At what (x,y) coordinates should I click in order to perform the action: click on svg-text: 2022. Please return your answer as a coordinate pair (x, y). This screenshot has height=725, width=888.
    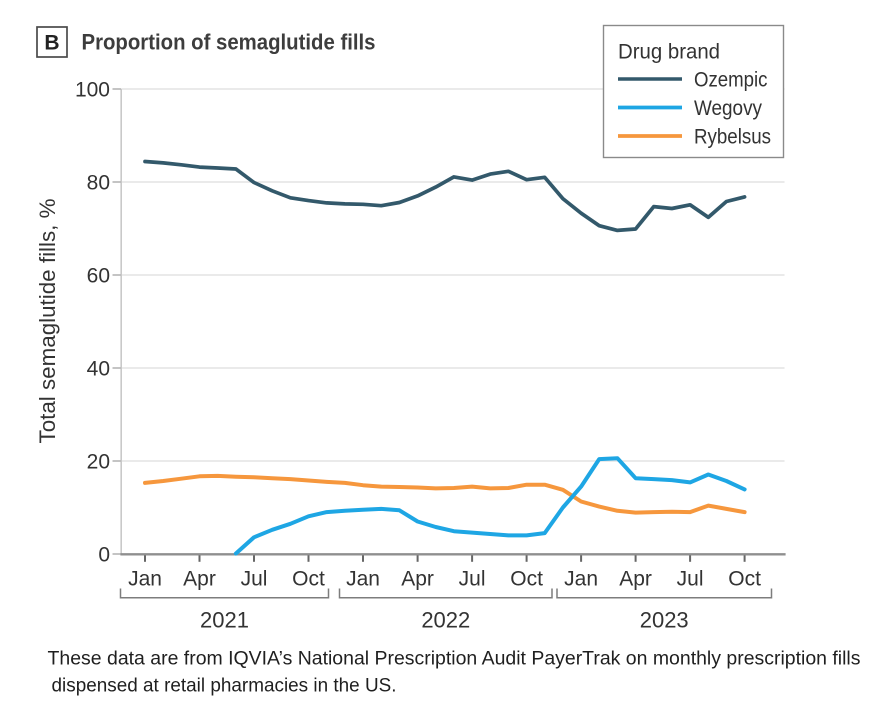
    Looking at the image, I should click on (445, 620).